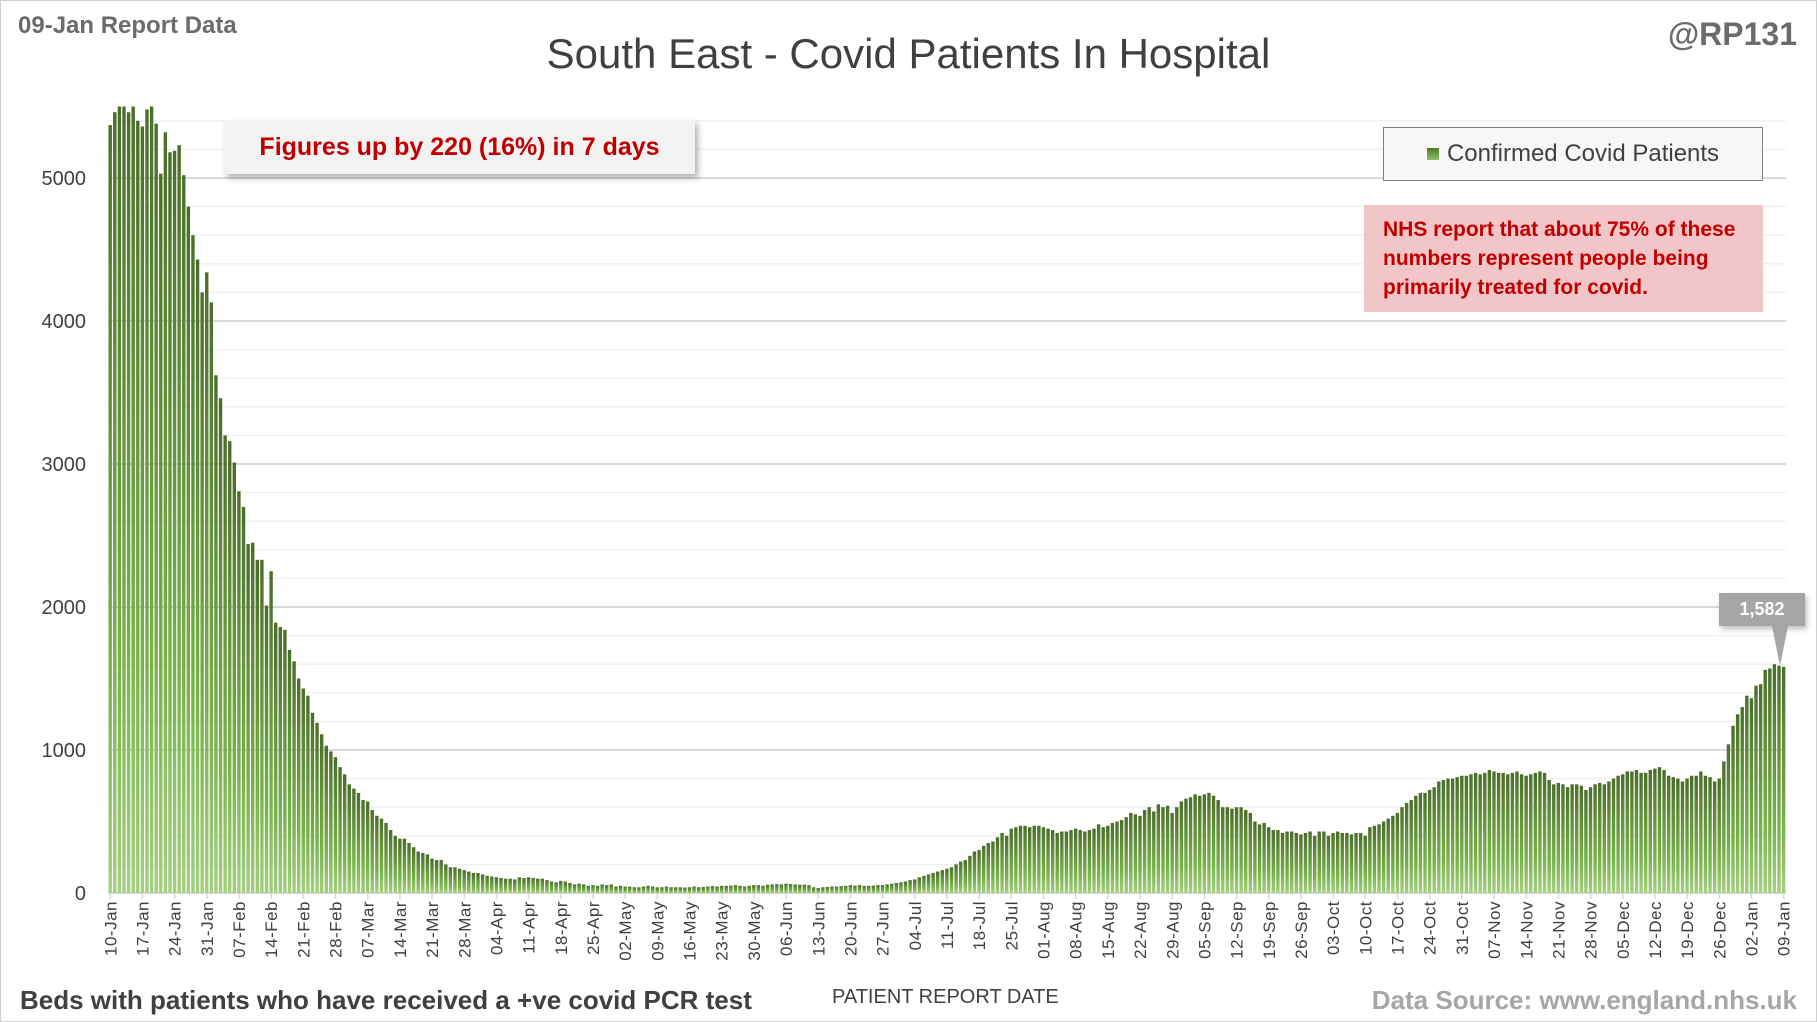 The image size is (1817, 1022). Describe the element at coordinates (1584, 1000) in the screenshot. I see `data-source: Data Source: www.england.nhs.uk` at that location.